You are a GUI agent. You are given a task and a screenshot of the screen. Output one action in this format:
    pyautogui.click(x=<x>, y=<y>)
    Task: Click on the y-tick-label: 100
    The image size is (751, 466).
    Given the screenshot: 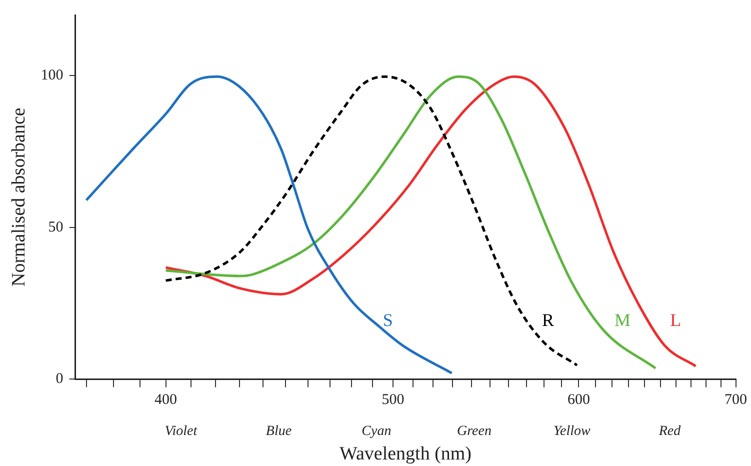 What is the action you would take?
    pyautogui.click(x=52, y=76)
    